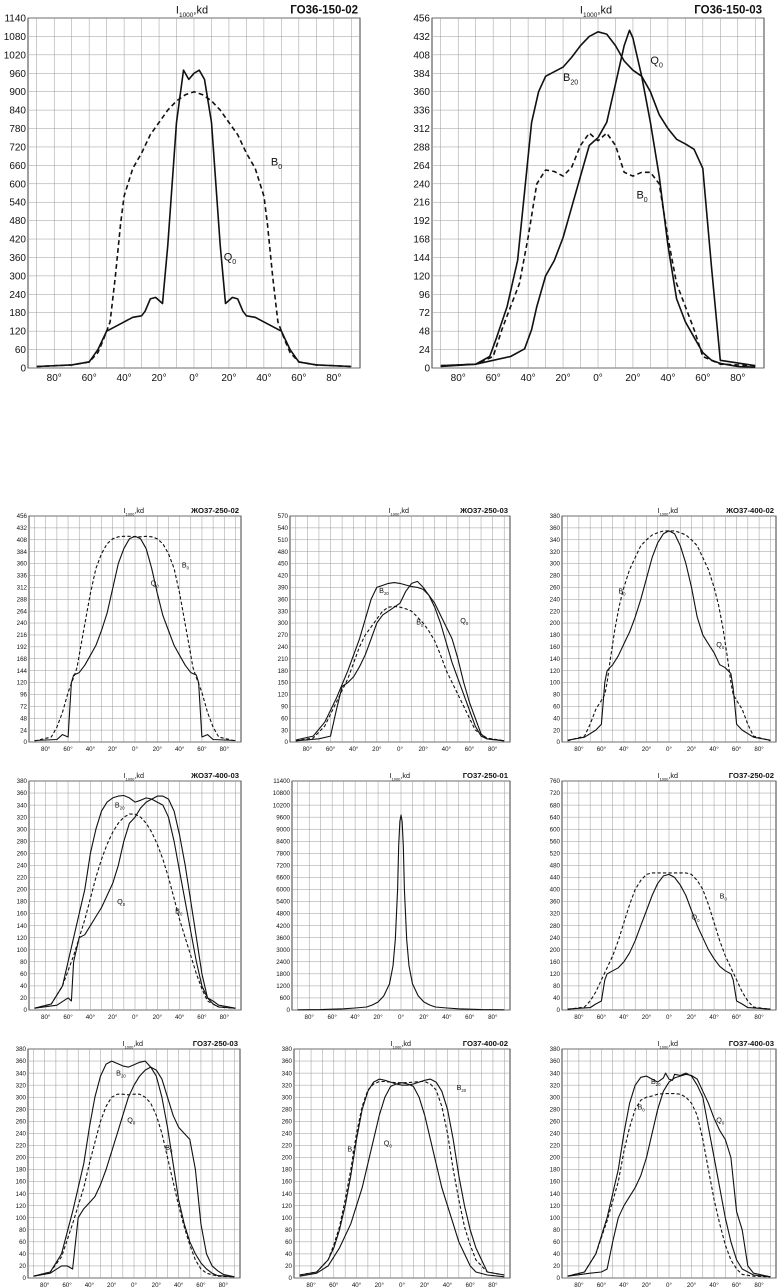 Image resolution: width=778 pixels, height=1288 pixels. I want to click on series-label-name: Q, so click(154, 582).